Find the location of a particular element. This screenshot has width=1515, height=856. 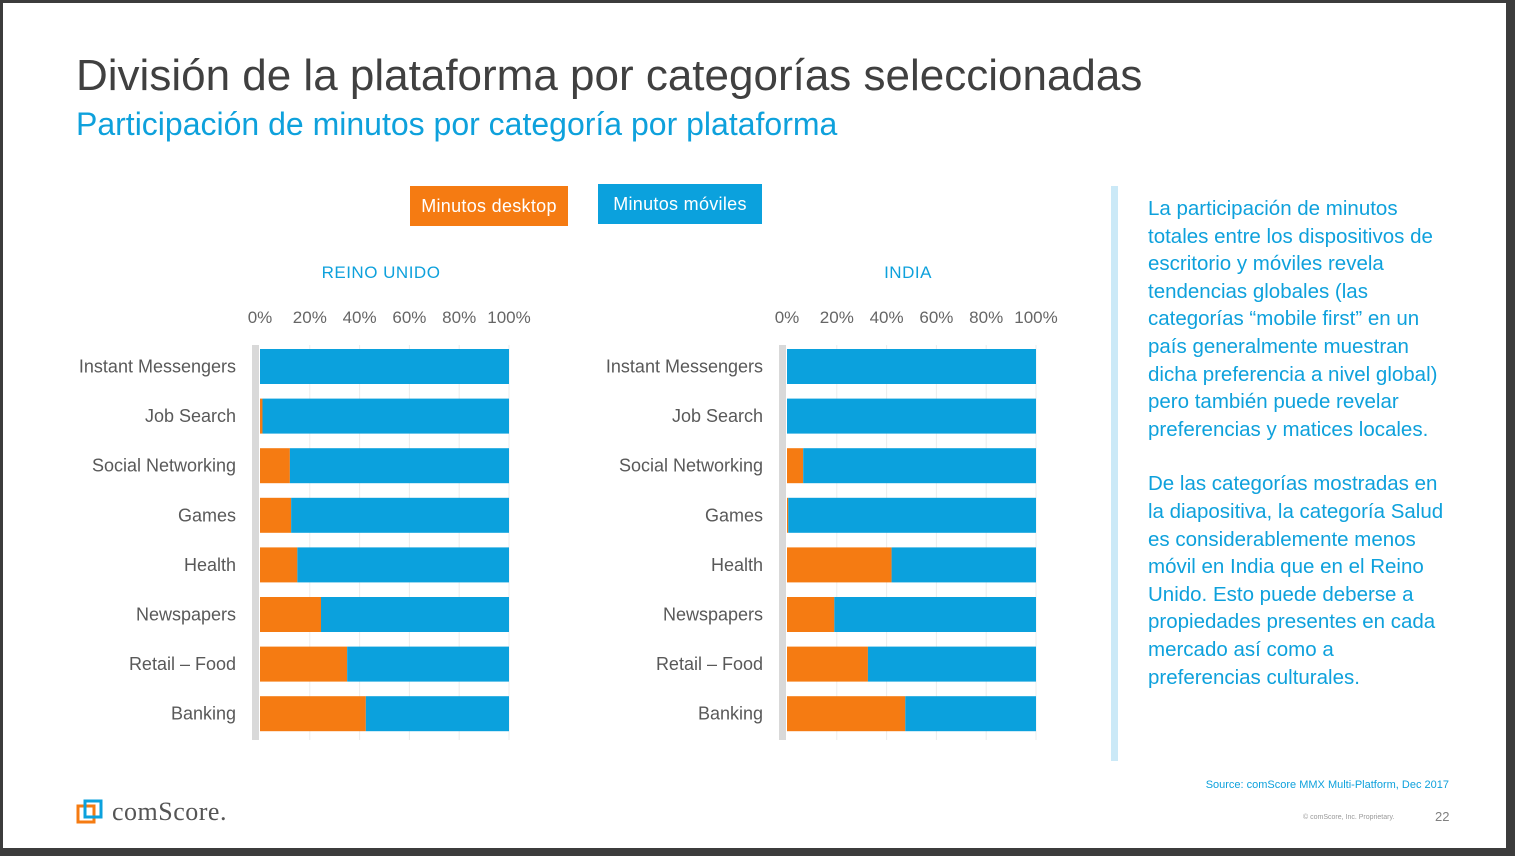

category-label-reino-unido: Health is located at coordinates (210, 565).